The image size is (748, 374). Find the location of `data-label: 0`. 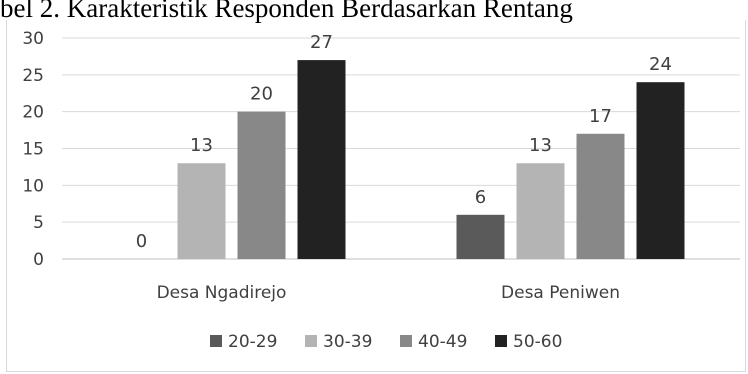

data-label: 0 is located at coordinates (141, 241).